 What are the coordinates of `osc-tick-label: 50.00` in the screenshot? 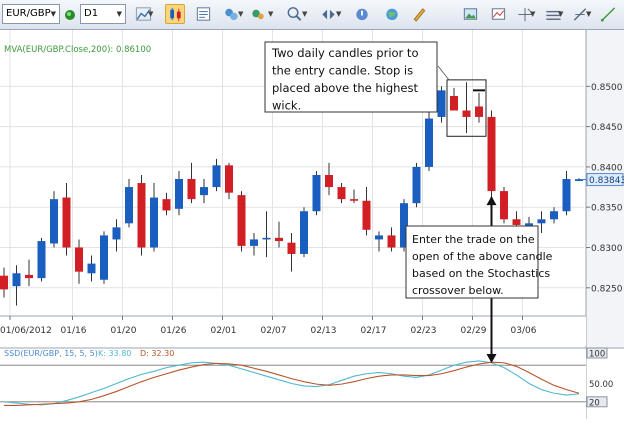 It's located at (601, 385).